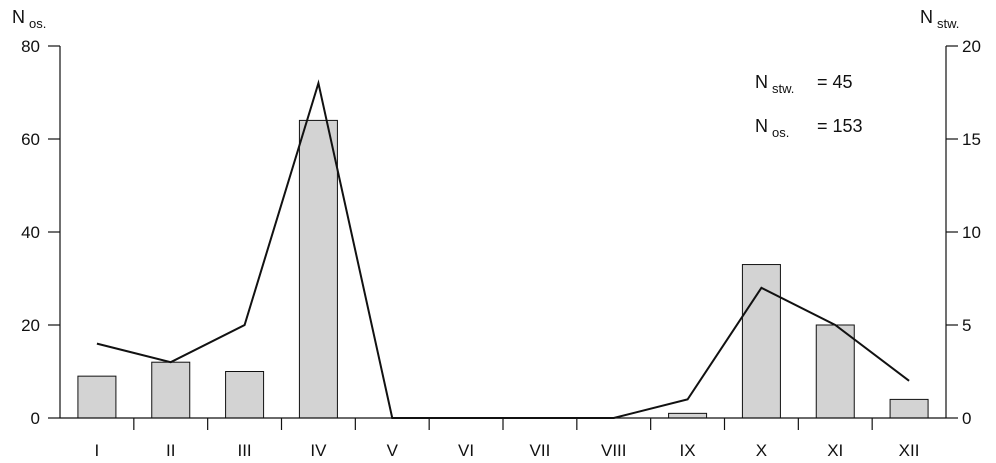 The width and height of the screenshot is (996, 463). What do you see at coordinates (761, 341) in the screenshot?
I see `bar-x` at bounding box center [761, 341].